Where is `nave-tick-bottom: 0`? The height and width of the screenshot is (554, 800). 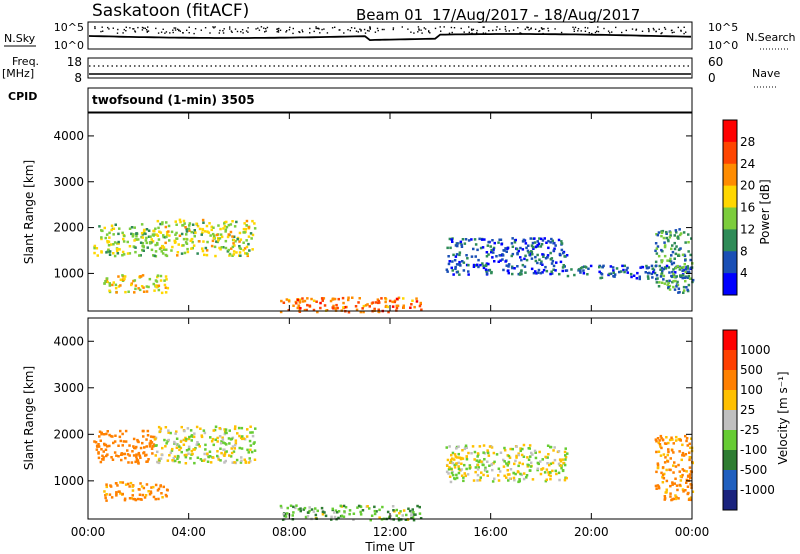 nave-tick-bottom: 0 is located at coordinates (712, 78).